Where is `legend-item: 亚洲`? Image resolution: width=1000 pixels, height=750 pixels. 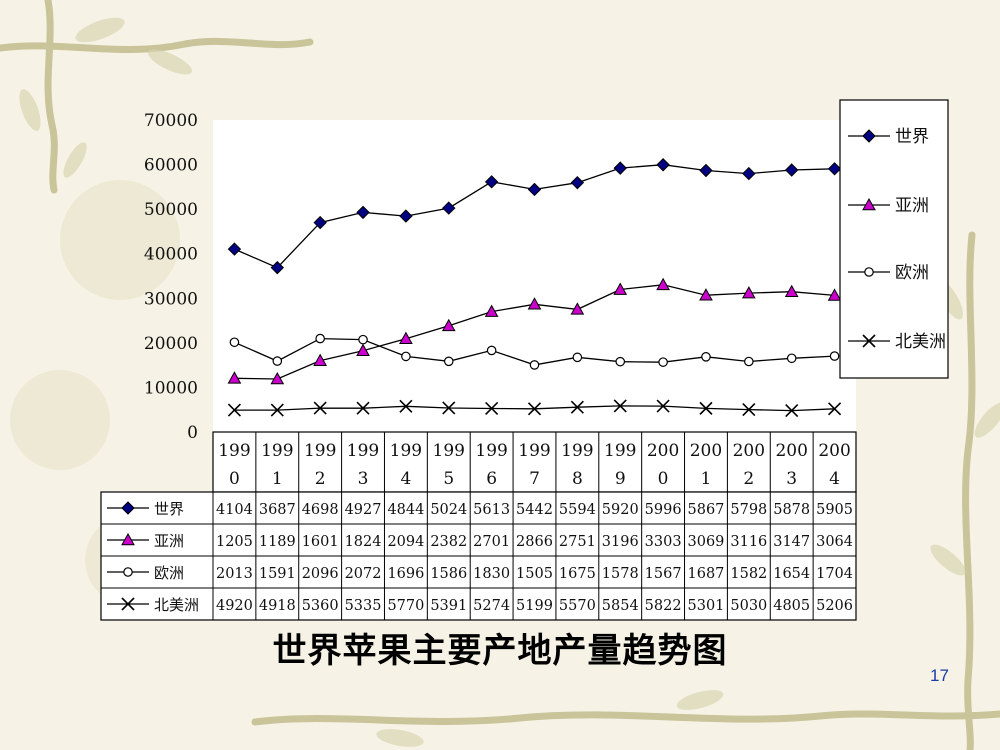 legend-item: 亚洲 is located at coordinates (888, 206).